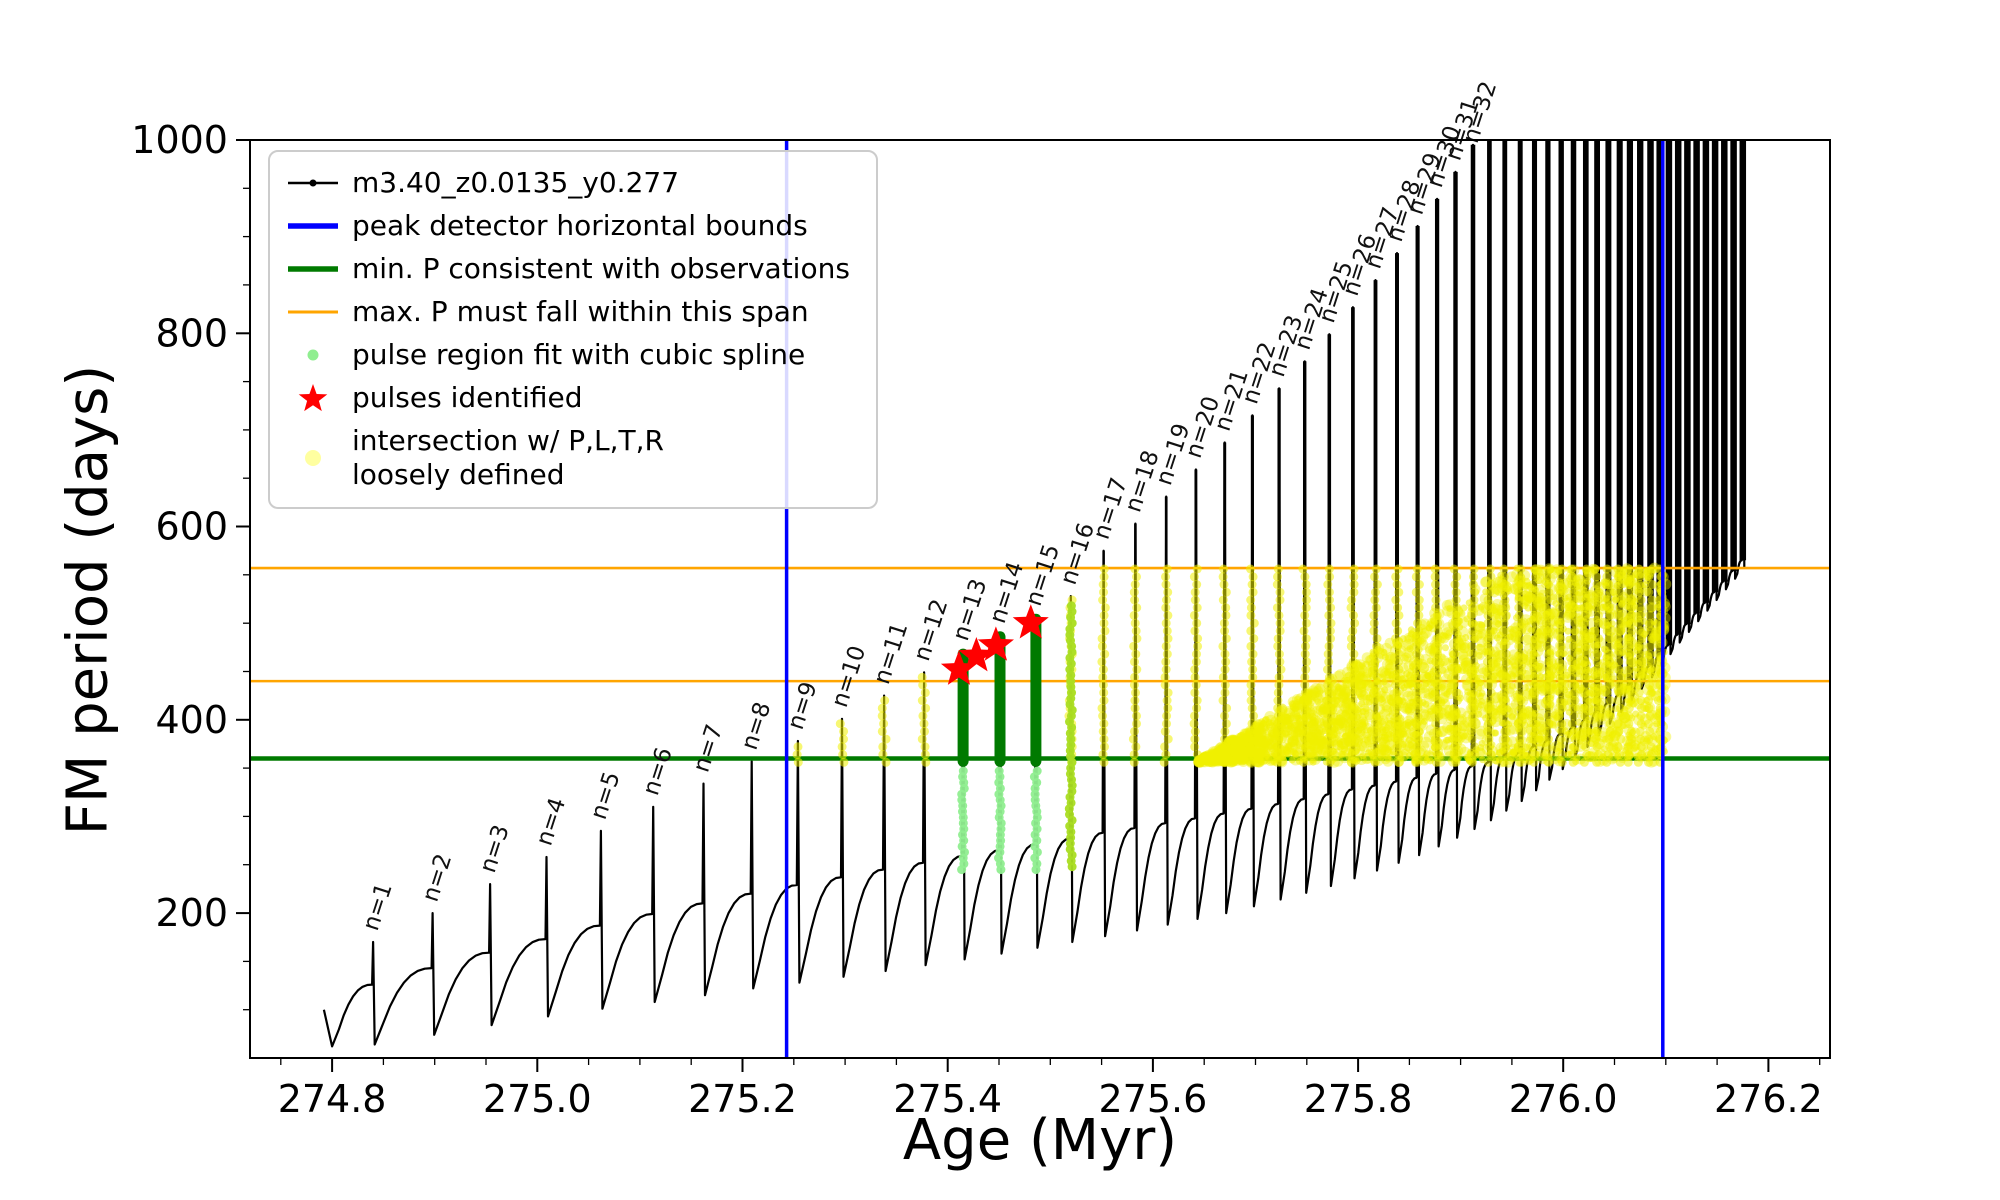 Image resolution: width=2000 pixels, height=1200 pixels. Describe the element at coordinates (438, 878) in the screenshot. I see `pulse-label: n=2` at that location.